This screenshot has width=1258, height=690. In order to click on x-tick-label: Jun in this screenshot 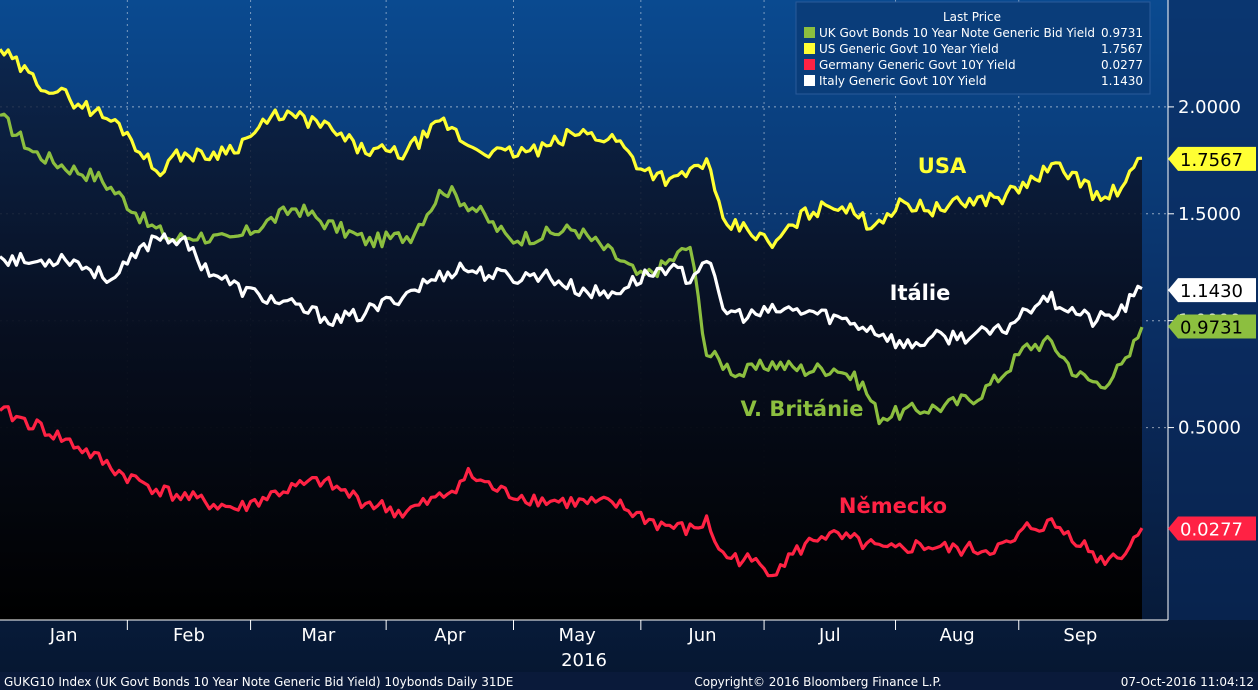, I will do `click(701, 635)`.